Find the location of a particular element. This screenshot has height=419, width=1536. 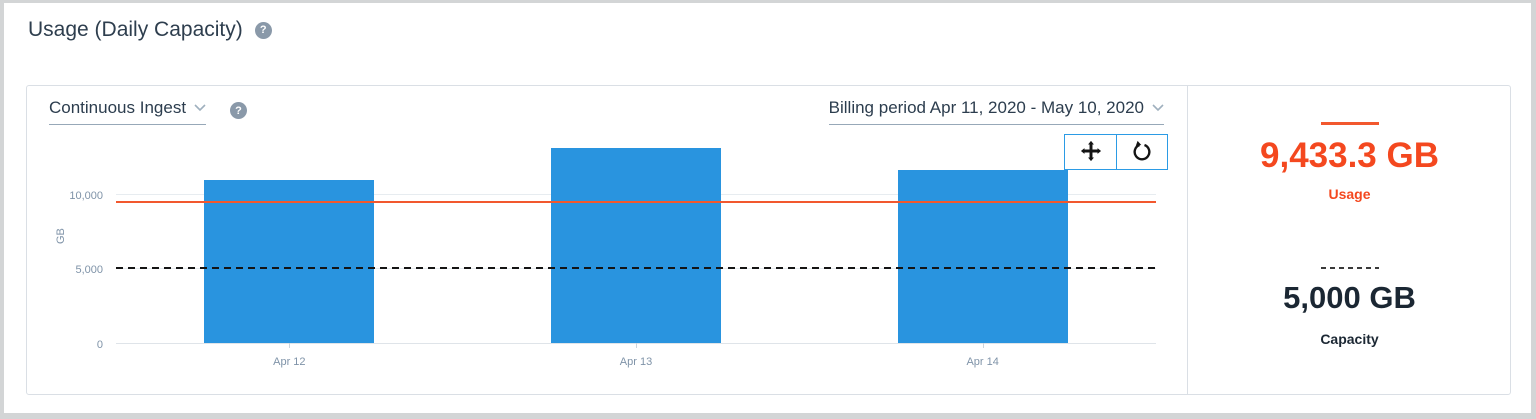

usage-label: Usage is located at coordinates (1349, 194).